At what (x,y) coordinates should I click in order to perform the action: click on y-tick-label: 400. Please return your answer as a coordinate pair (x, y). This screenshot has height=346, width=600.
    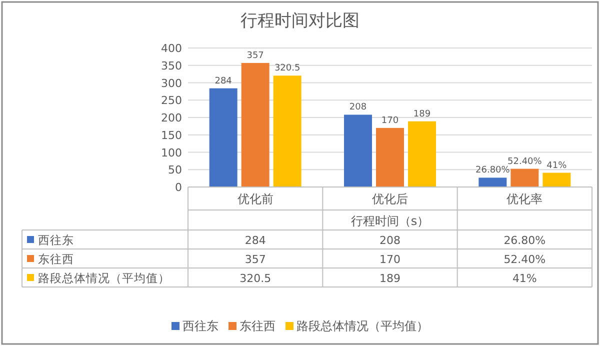
    Looking at the image, I should click on (171, 48).